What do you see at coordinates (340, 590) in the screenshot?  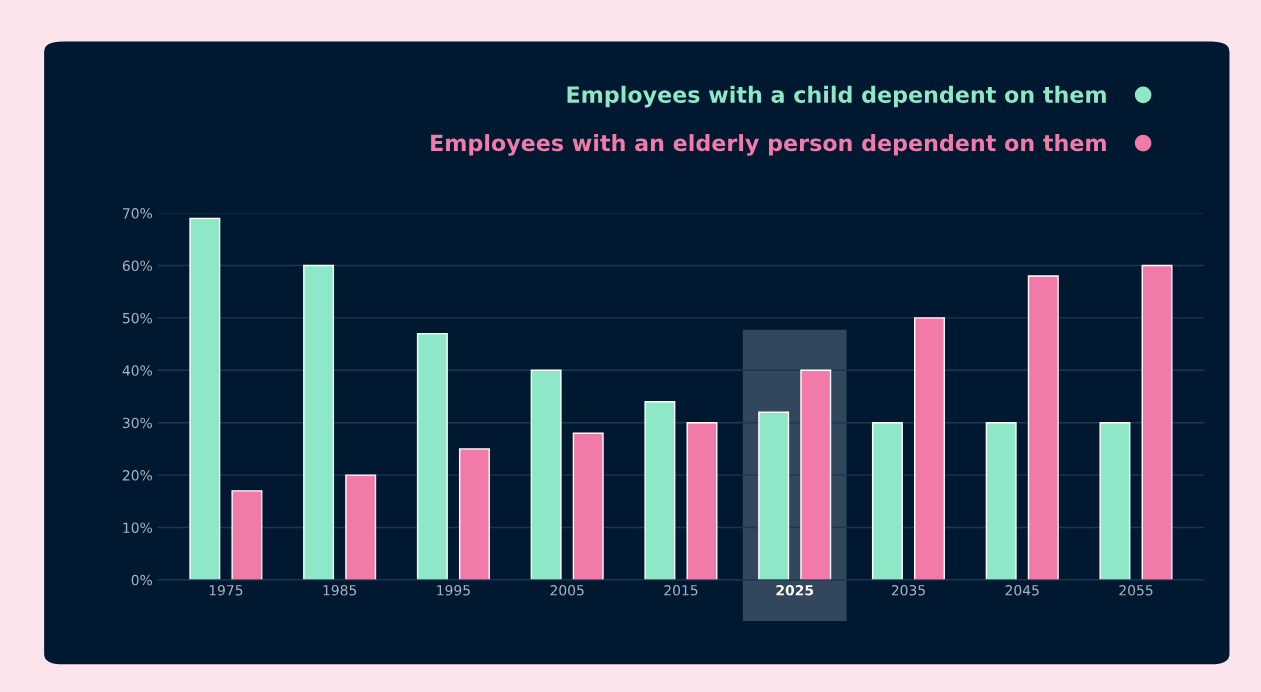 I see `x-tick-label: 1985` at bounding box center [340, 590].